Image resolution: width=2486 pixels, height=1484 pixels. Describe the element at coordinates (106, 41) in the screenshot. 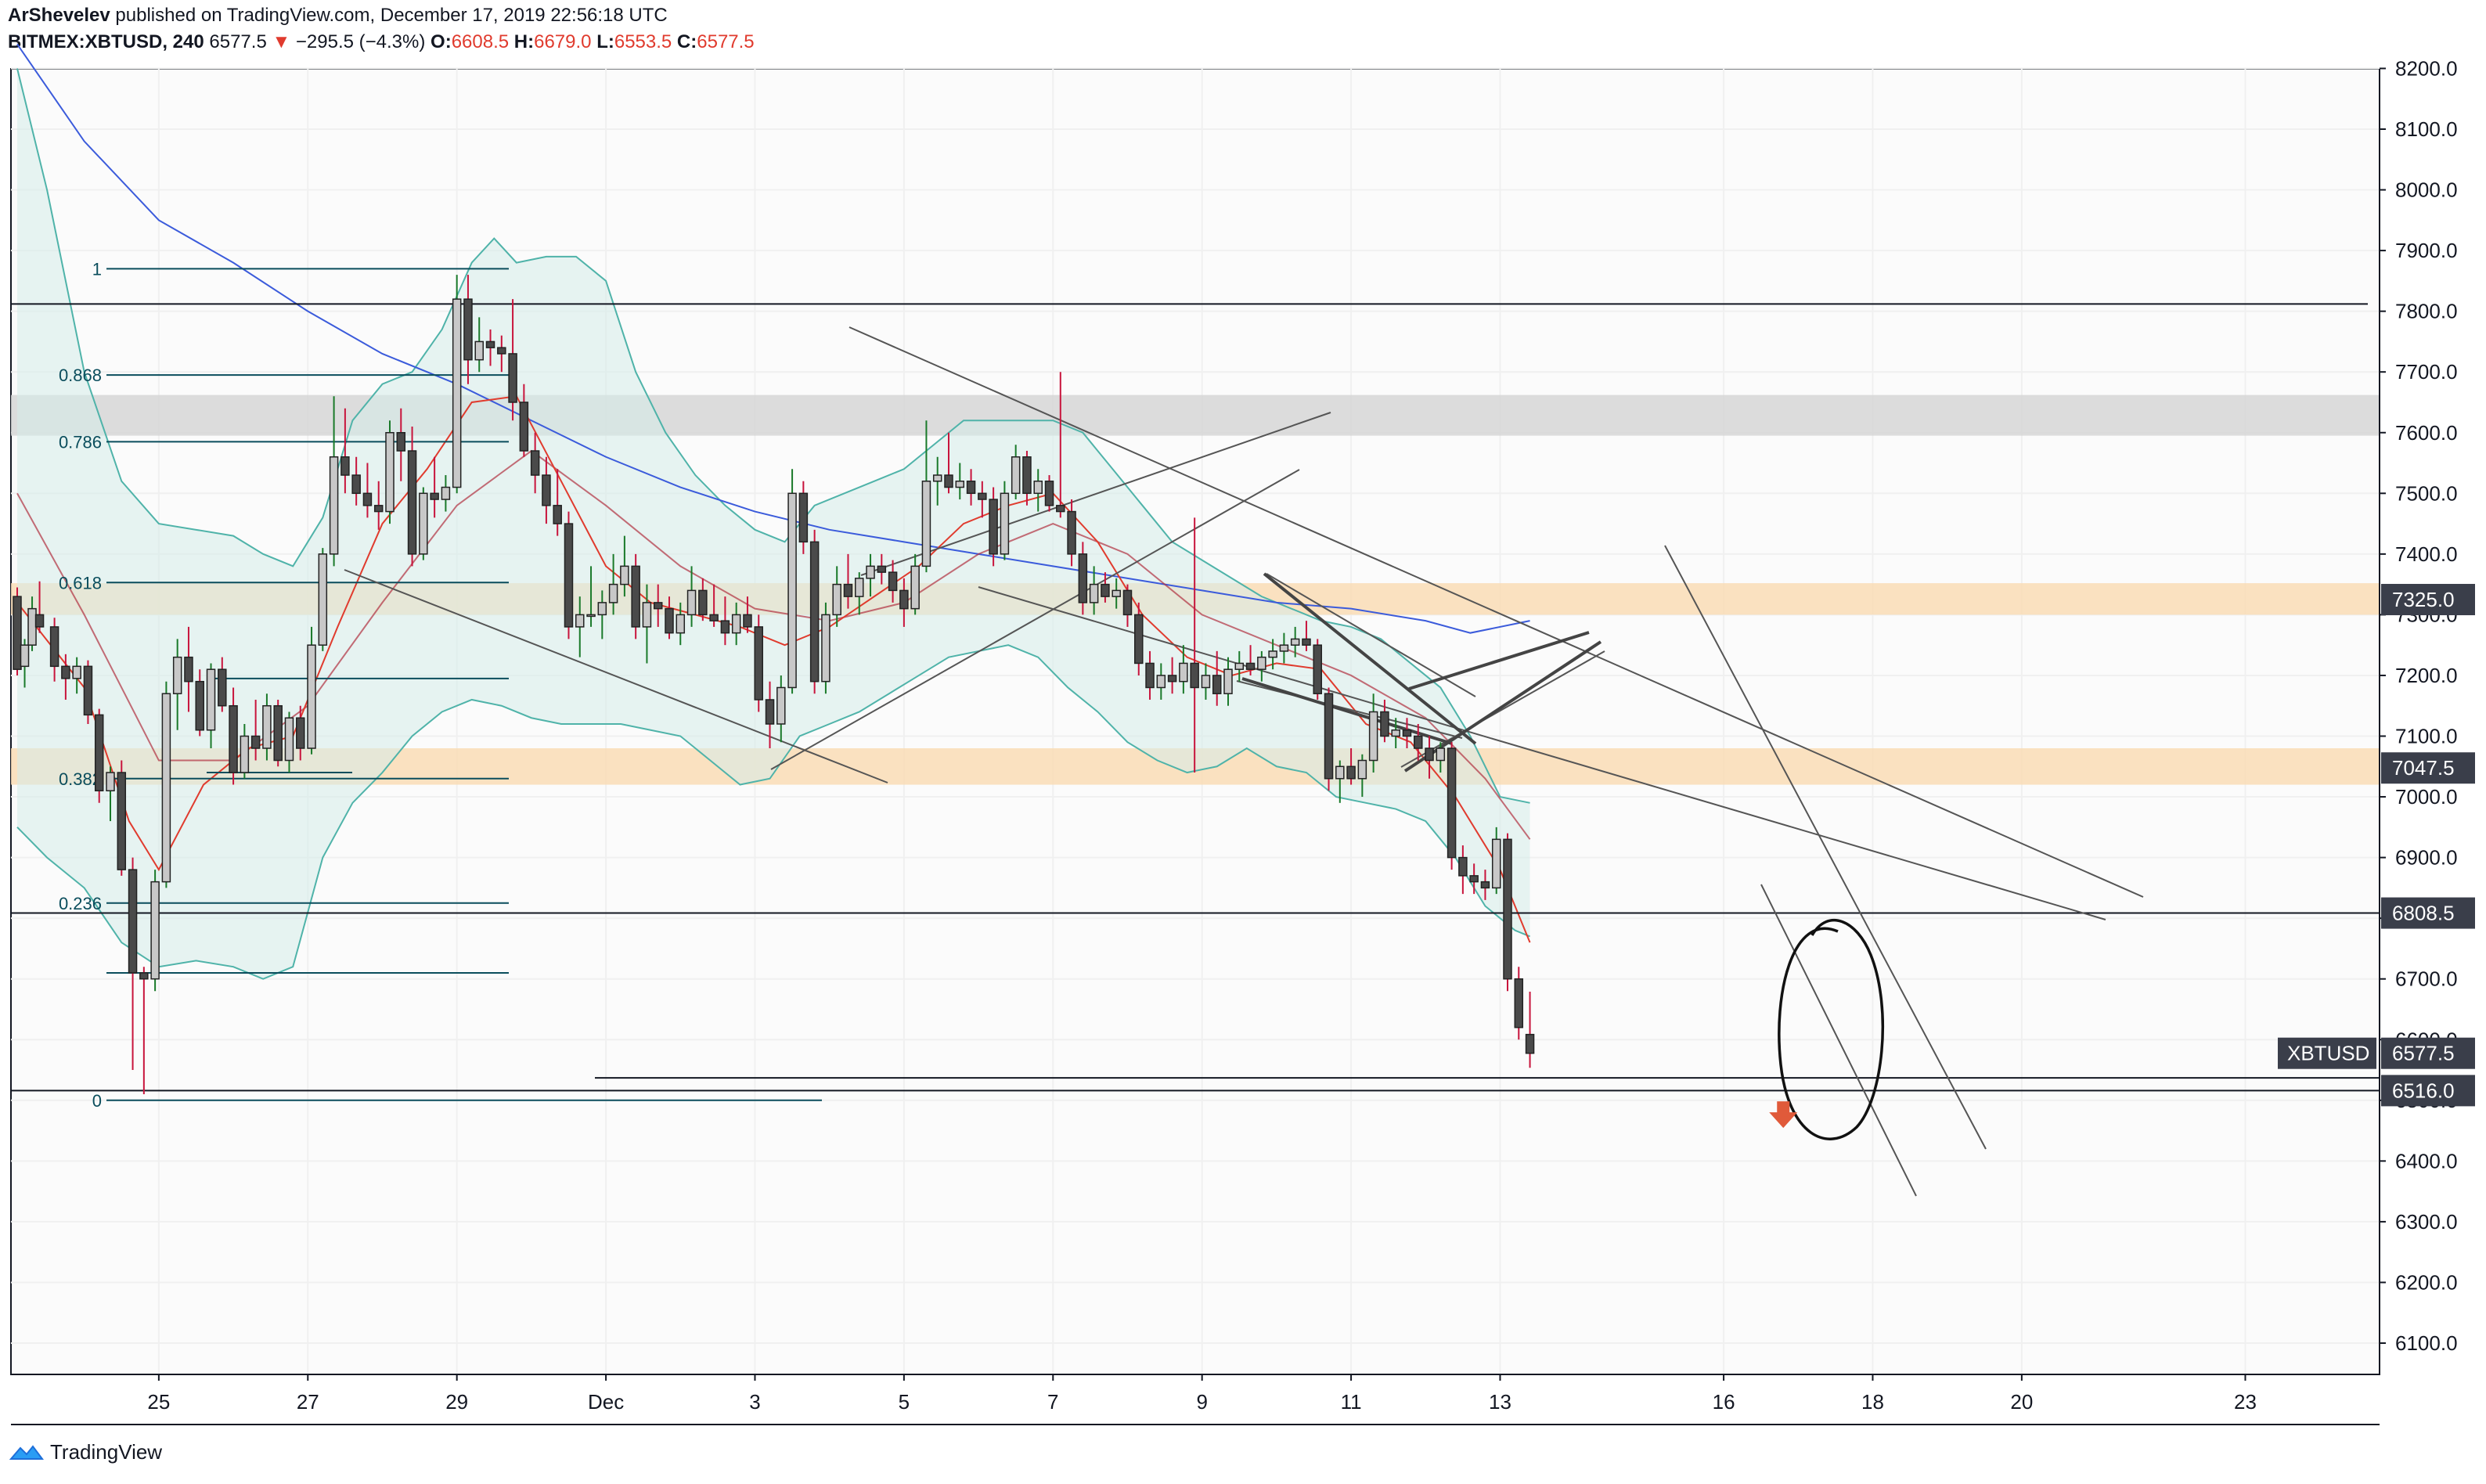

I see `symbol-label: BITMEX:XBTUSD, 240` at that location.